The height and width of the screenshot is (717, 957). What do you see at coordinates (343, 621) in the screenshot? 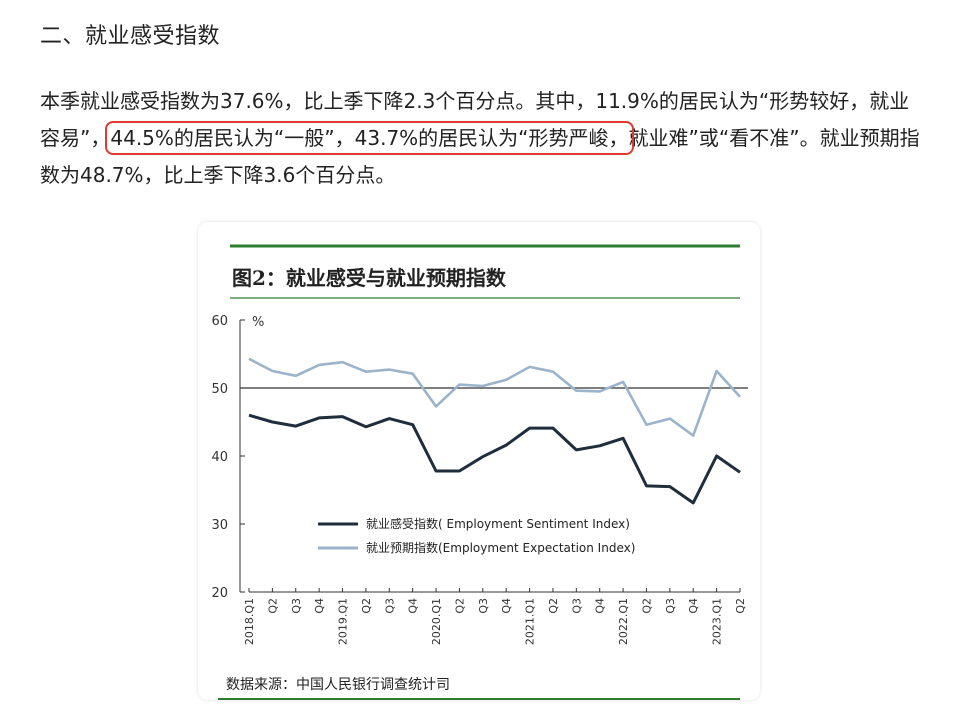
I see `x-tick-label: 2019.Q1` at bounding box center [343, 621].